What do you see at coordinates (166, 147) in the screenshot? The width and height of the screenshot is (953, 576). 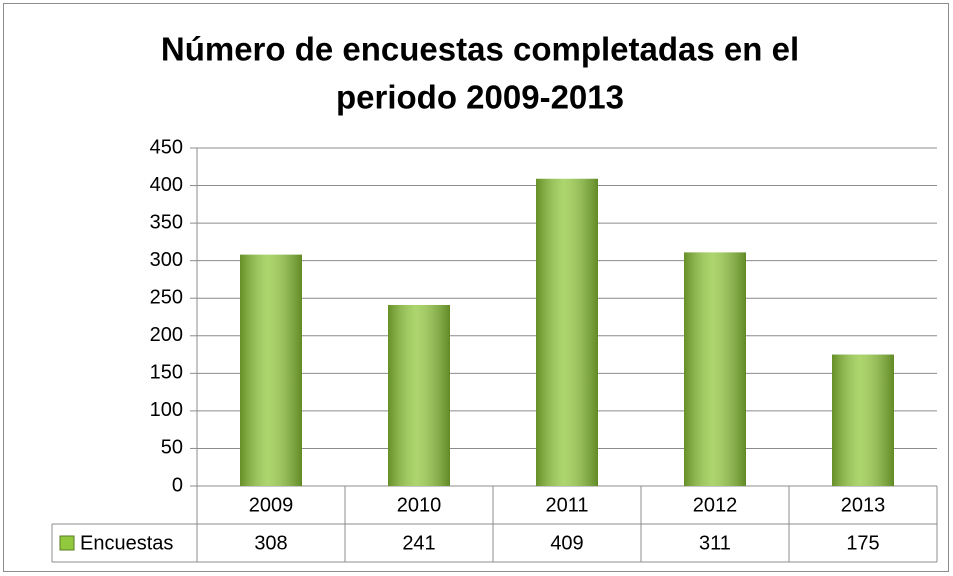 I see `y-tick-label: 450` at bounding box center [166, 147].